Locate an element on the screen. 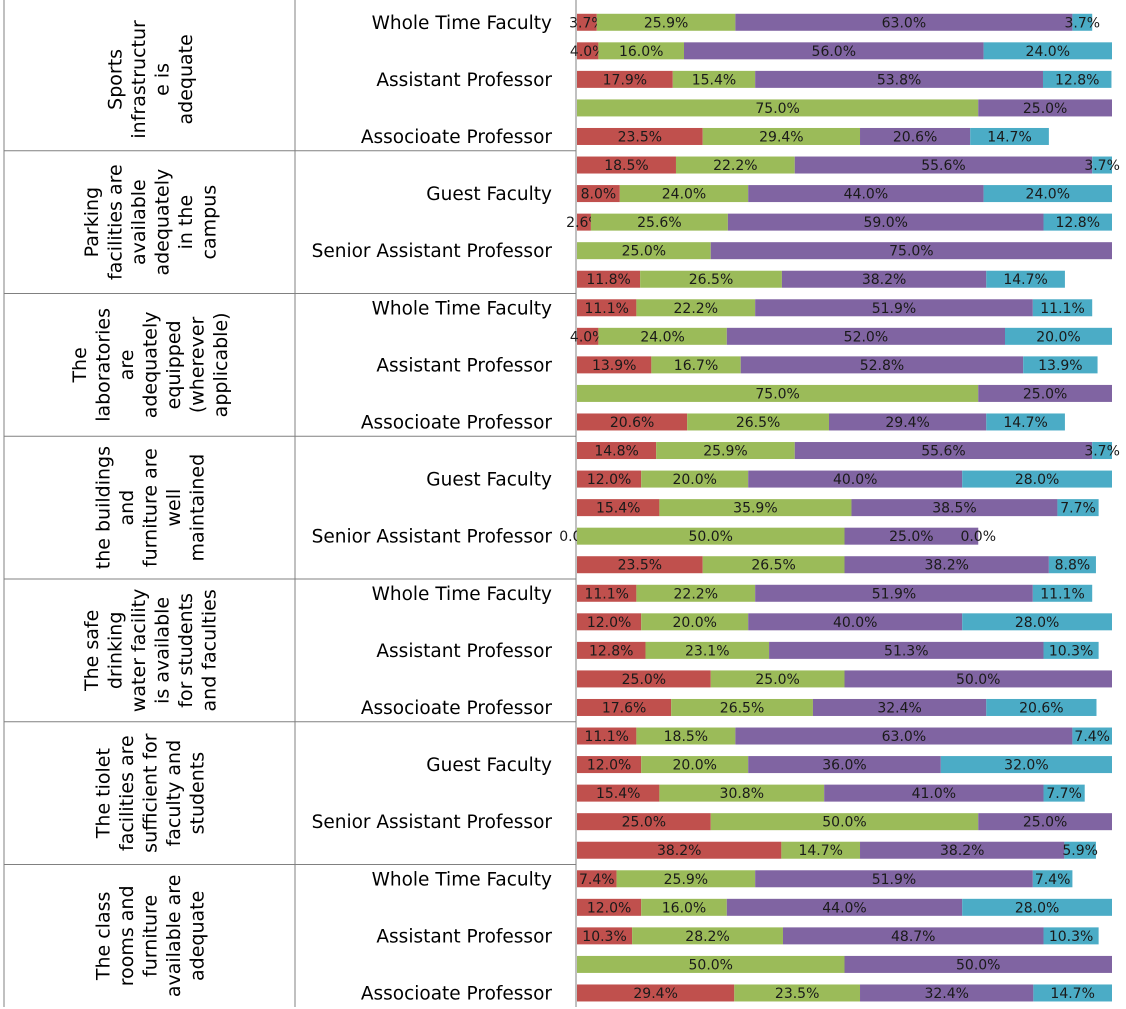 Image resolution: width=1126 pixels, height=1009 pixels. data-label: 25.9% is located at coordinates (725, 452).